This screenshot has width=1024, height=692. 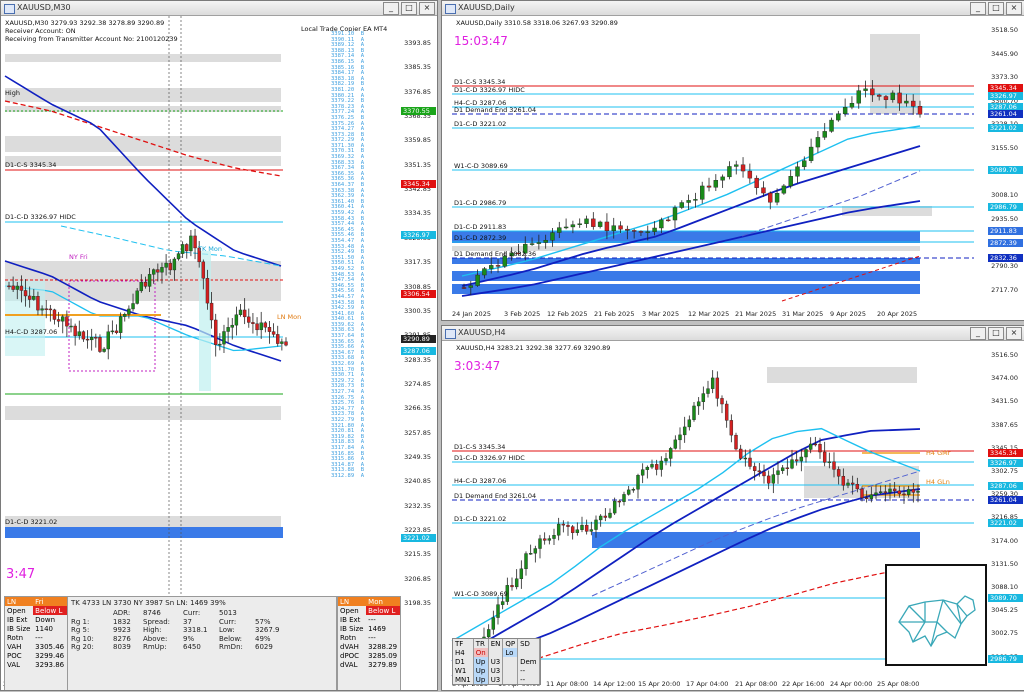 What do you see at coordinates (50, 610) in the screenshot?
I see `ln-fri-cell: Below L` at bounding box center [50, 610].